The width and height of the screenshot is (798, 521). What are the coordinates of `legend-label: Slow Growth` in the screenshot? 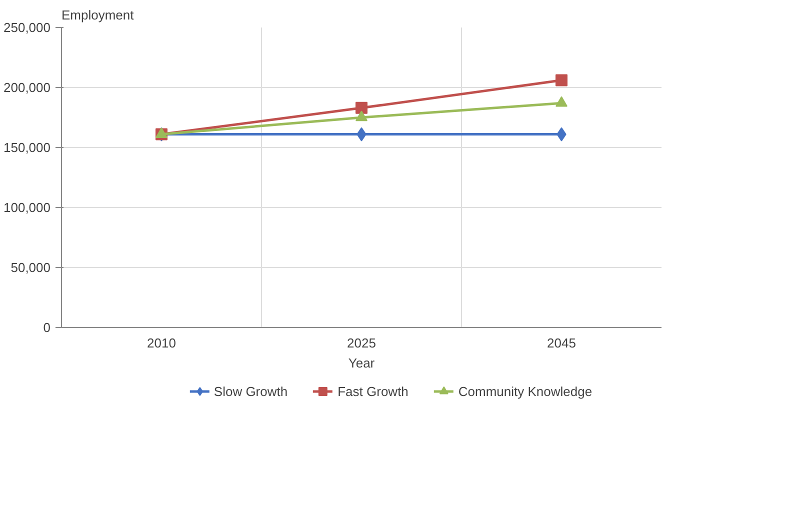 It's located at (251, 391).